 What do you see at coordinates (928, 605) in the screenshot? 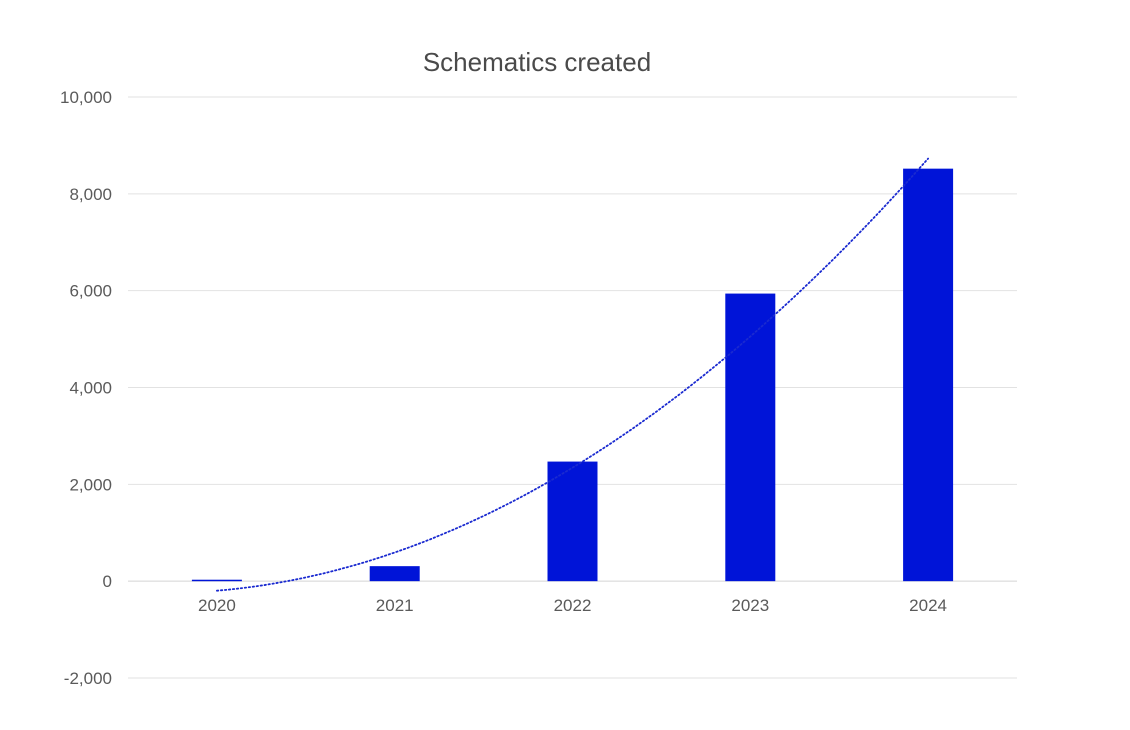
I see `x-tick-label: 2024` at bounding box center [928, 605].